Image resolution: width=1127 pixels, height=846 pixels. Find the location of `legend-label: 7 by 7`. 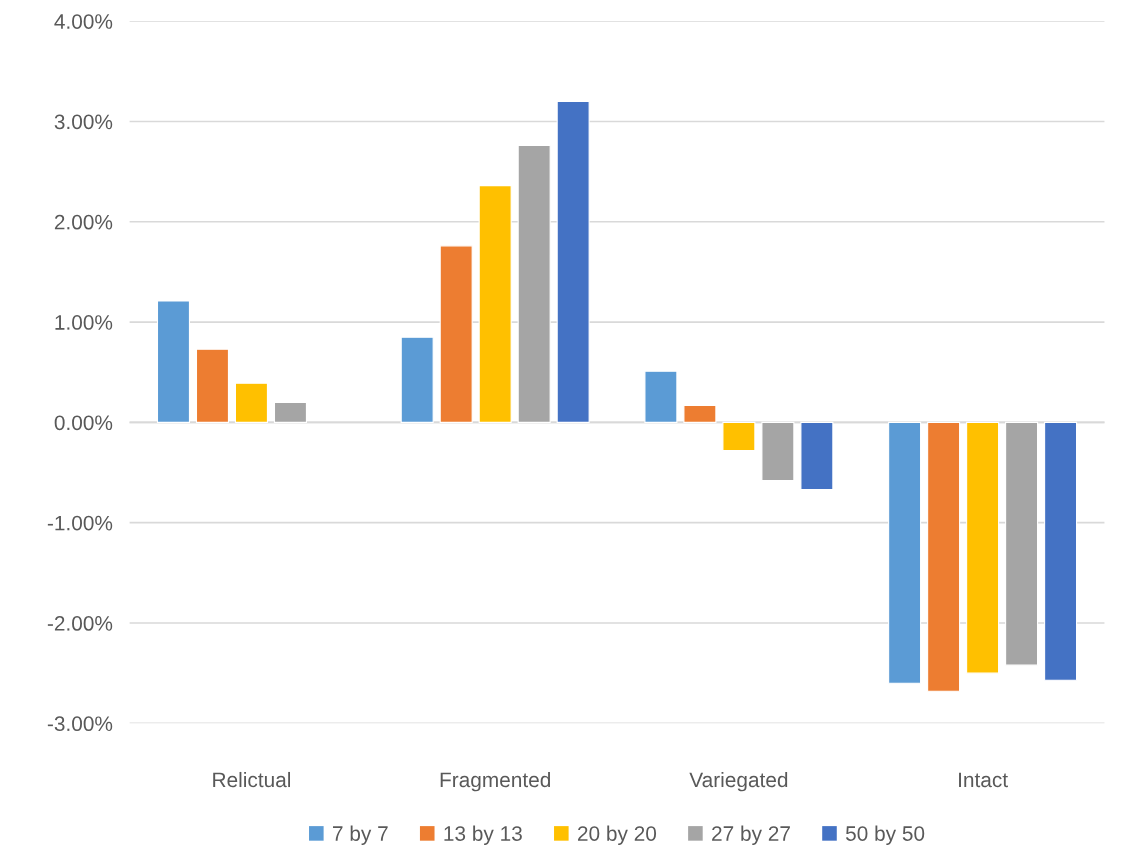

legend-label: 7 by 7 is located at coordinates (360, 835).